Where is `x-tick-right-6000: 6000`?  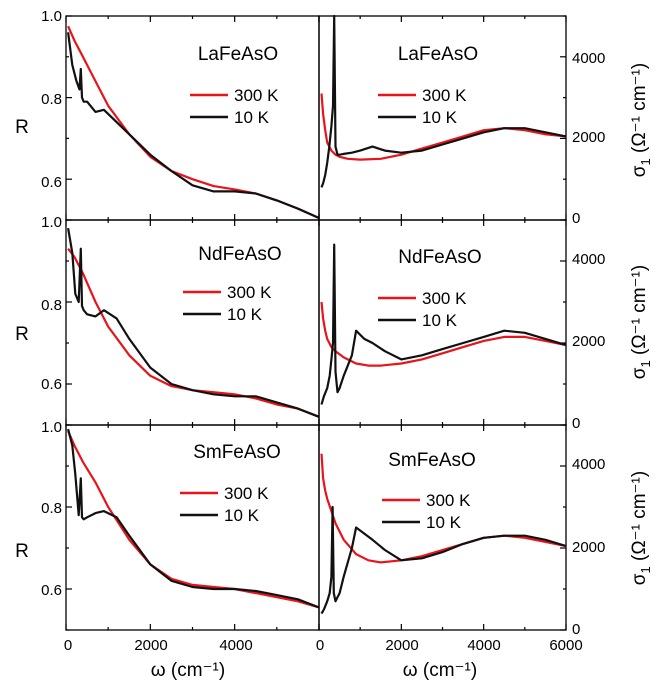
x-tick-right-6000: 6000 is located at coordinates (565, 645).